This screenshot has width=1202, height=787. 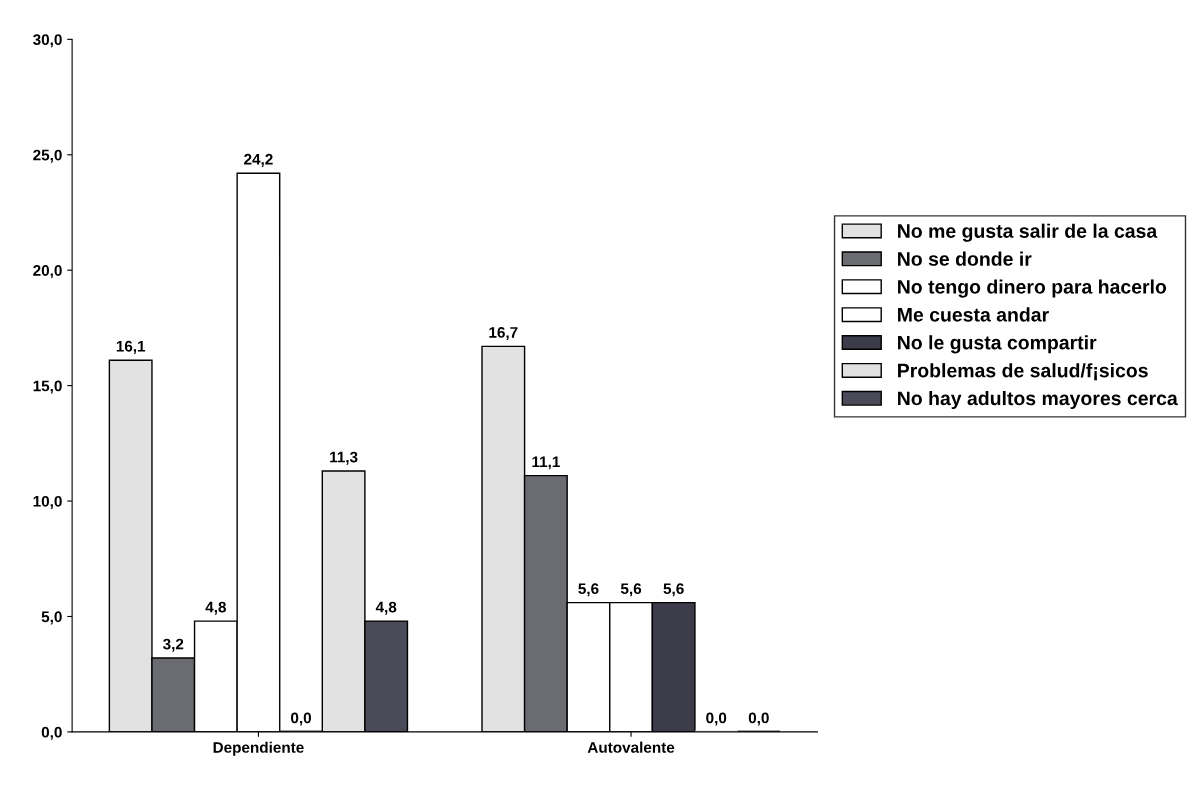 I want to click on legend-label: No me gusta salir de la casa, so click(x=1028, y=232).